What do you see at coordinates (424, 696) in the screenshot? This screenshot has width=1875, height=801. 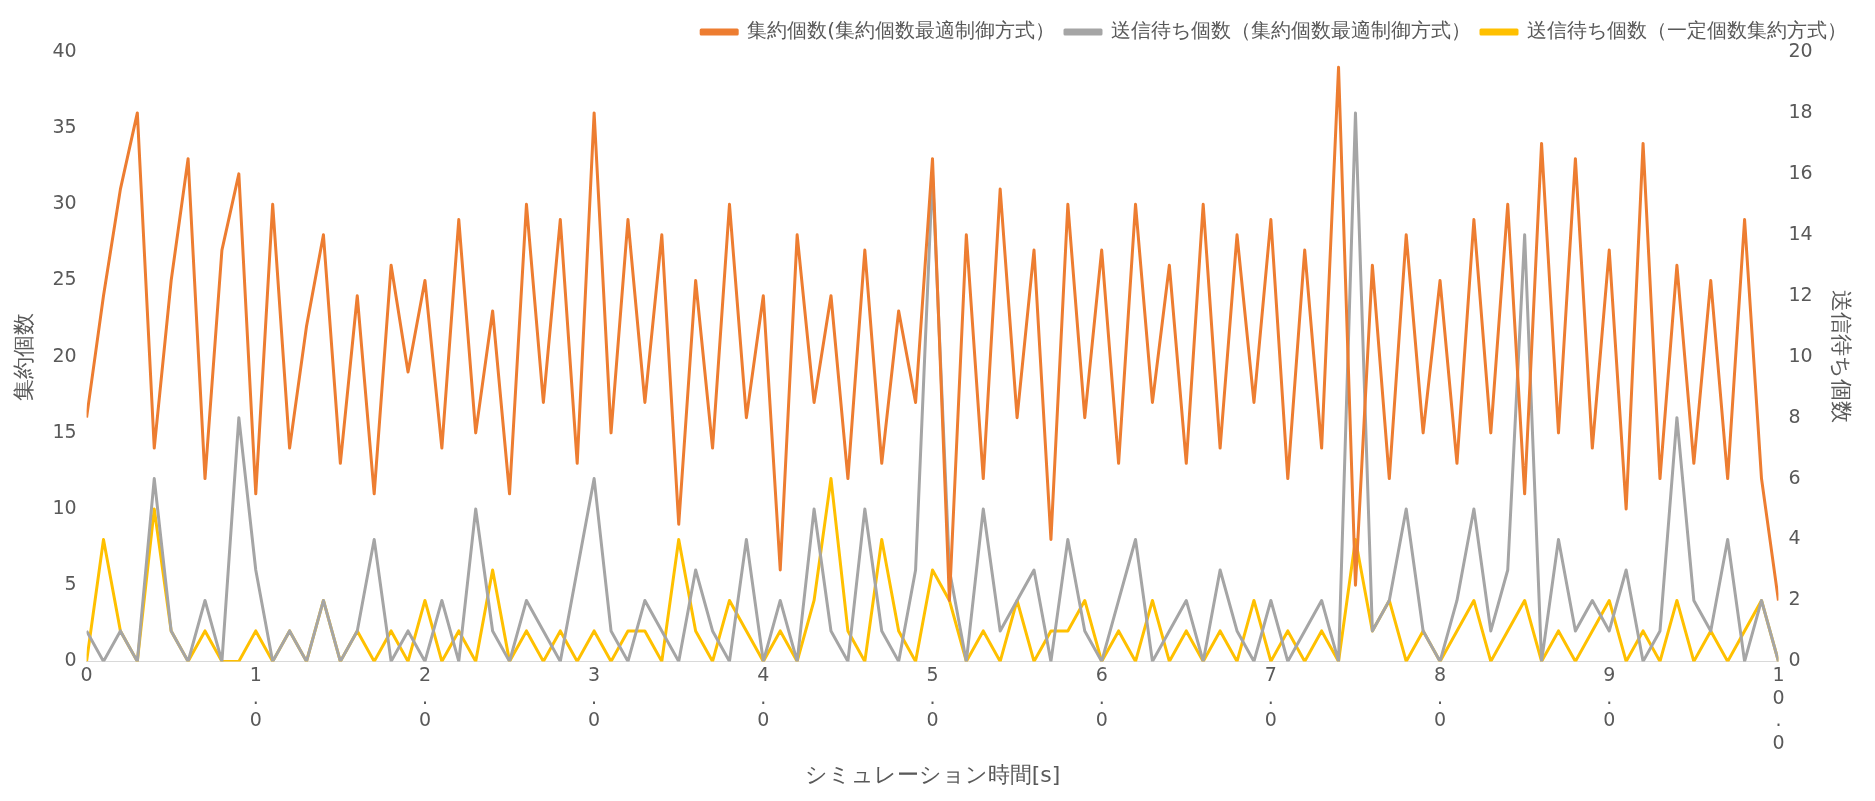 I see `x-tick-label: 2.0` at bounding box center [424, 696].